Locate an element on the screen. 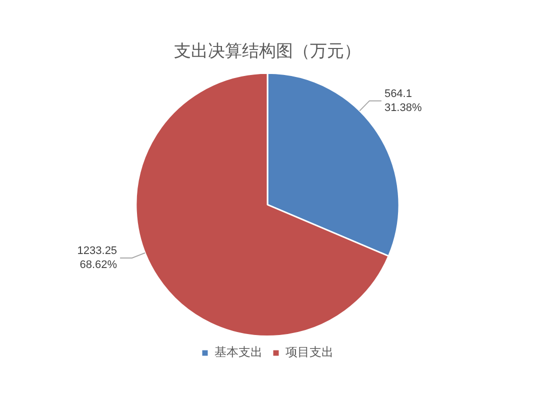 This screenshot has width=535, height=401. data-label: 564.1 31.38% is located at coordinates (403, 101).